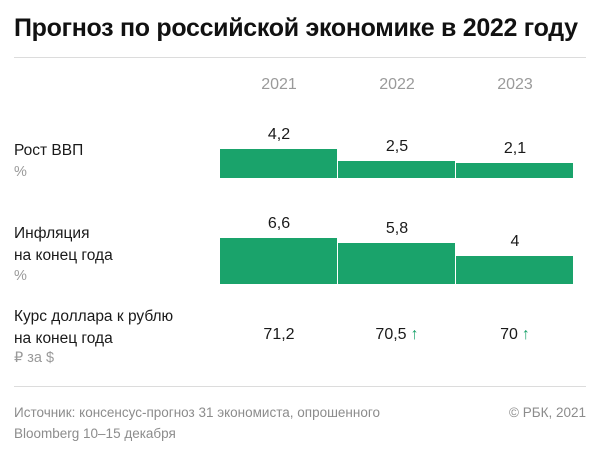  Describe the element at coordinates (515, 149) in the screenshot. I see `gdp-value-2023: 2,1` at that location.